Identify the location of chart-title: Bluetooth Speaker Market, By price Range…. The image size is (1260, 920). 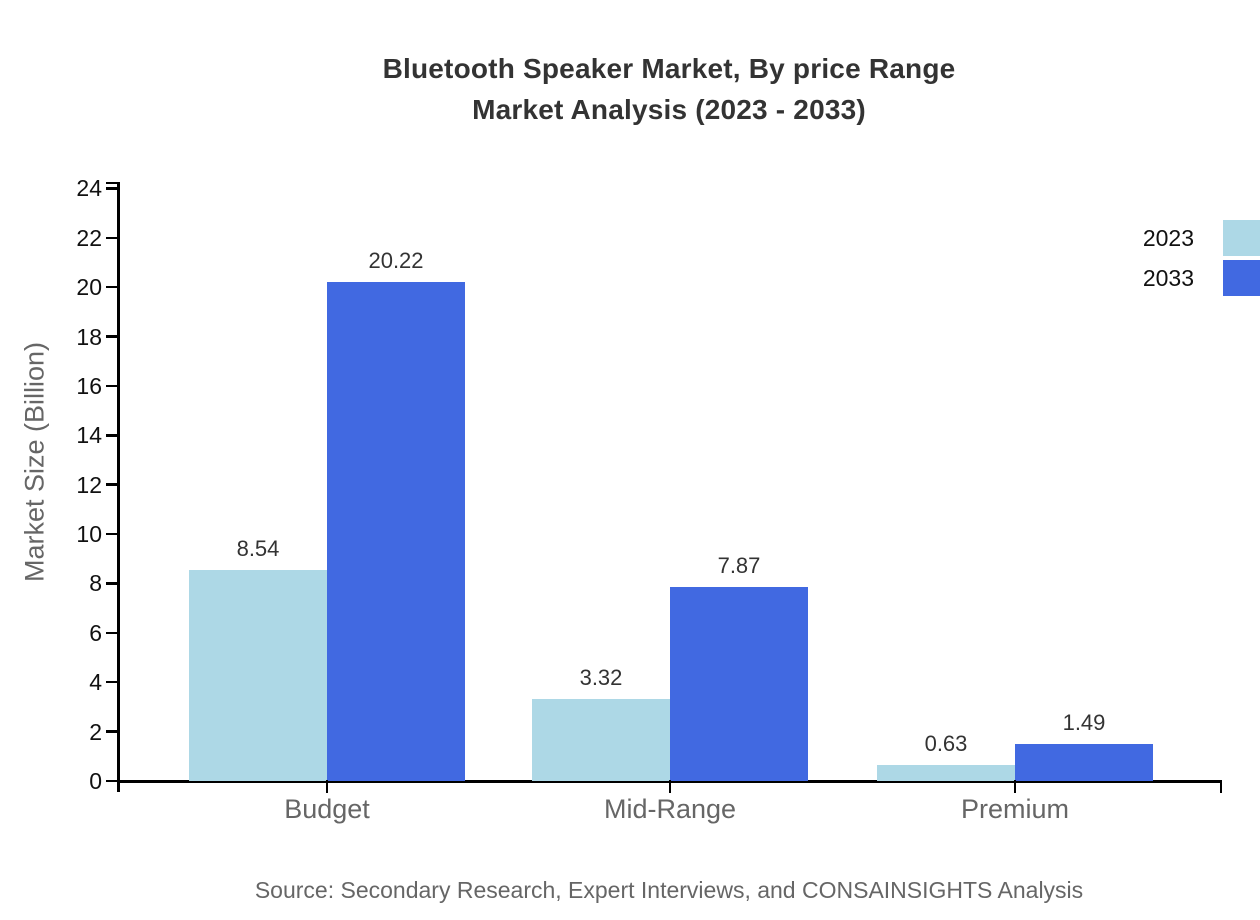
(669, 89).